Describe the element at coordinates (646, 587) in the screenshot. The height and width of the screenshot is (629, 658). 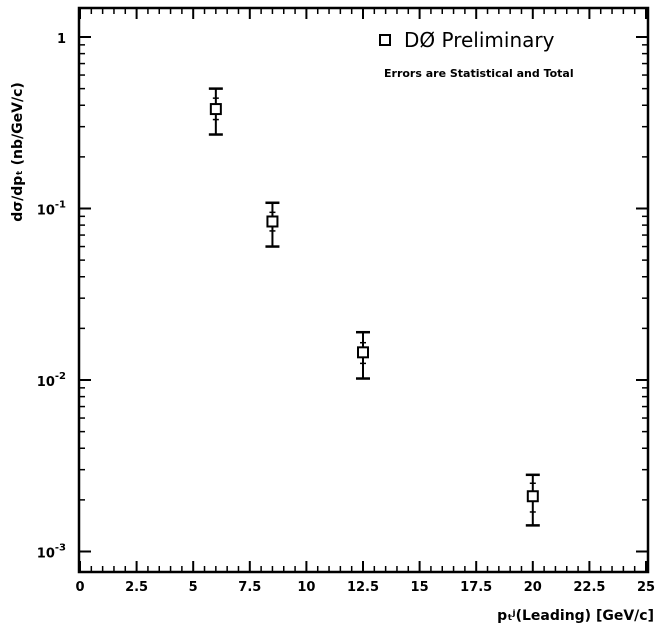
I see `x-tick-label: 25` at that location.